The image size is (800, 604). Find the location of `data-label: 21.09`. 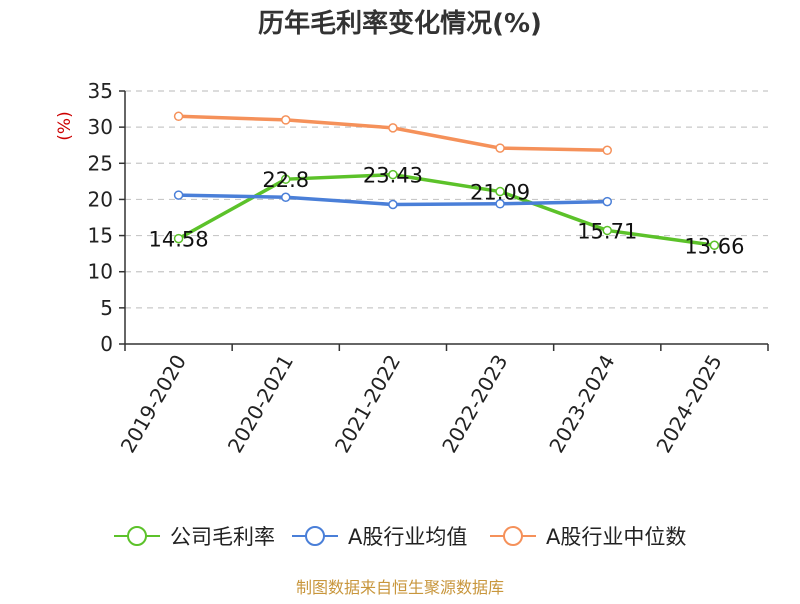

data-label: 21.09 is located at coordinates (500, 193).